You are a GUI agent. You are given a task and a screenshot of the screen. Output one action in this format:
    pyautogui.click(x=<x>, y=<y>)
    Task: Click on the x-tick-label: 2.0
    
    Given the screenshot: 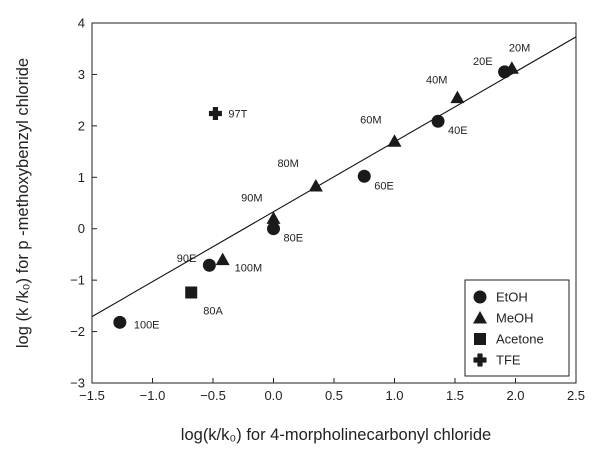 What is the action you would take?
    pyautogui.click(x=515, y=395)
    